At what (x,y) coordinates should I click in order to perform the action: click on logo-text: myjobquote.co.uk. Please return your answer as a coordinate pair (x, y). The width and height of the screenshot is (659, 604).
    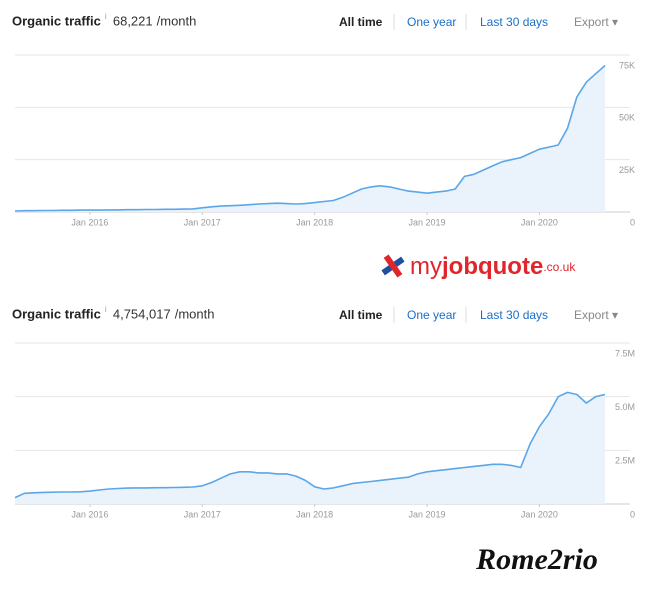
    Looking at the image, I should click on (493, 266).